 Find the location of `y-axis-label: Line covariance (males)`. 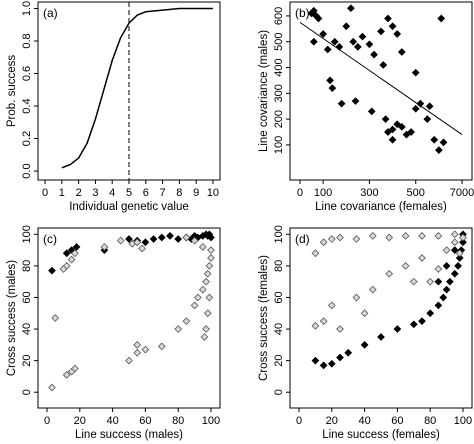

y-axis-label: Line covariance (males) is located at coordinates (264, 91).